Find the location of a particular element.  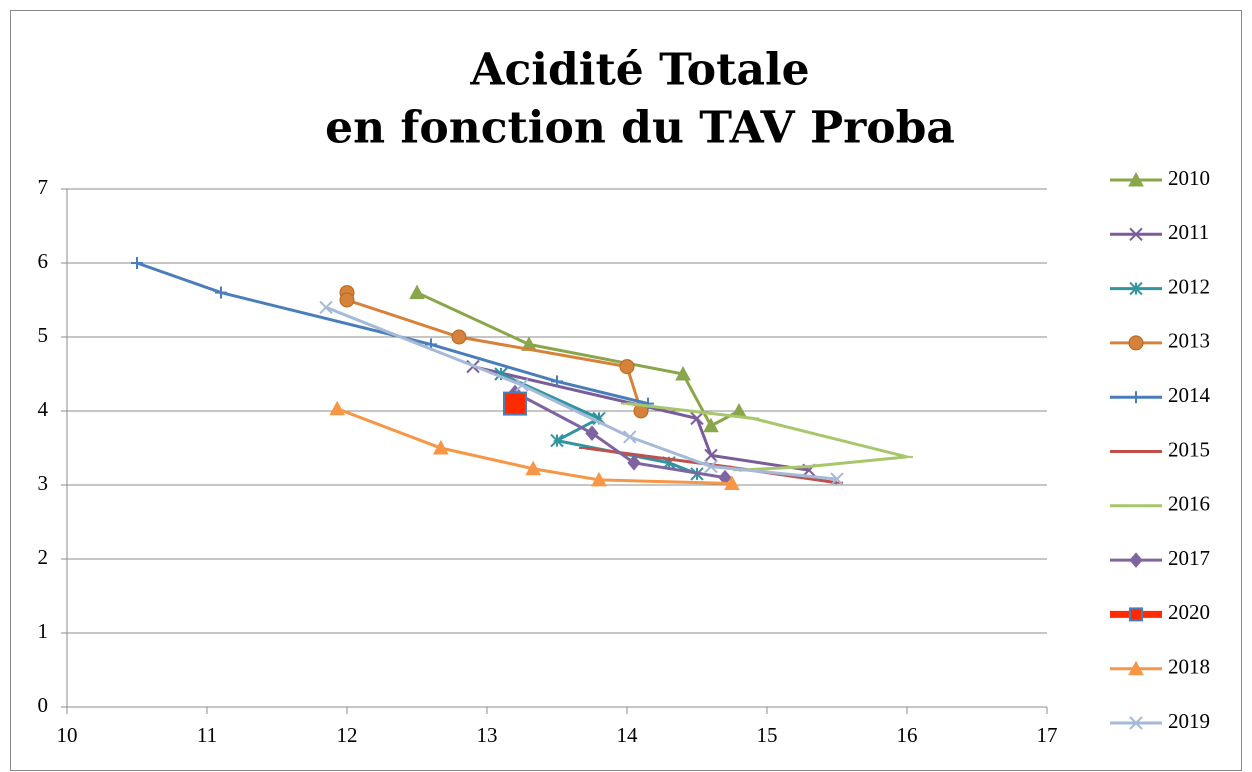

legend-label: 2012 is located at coordinates (1189, 286).